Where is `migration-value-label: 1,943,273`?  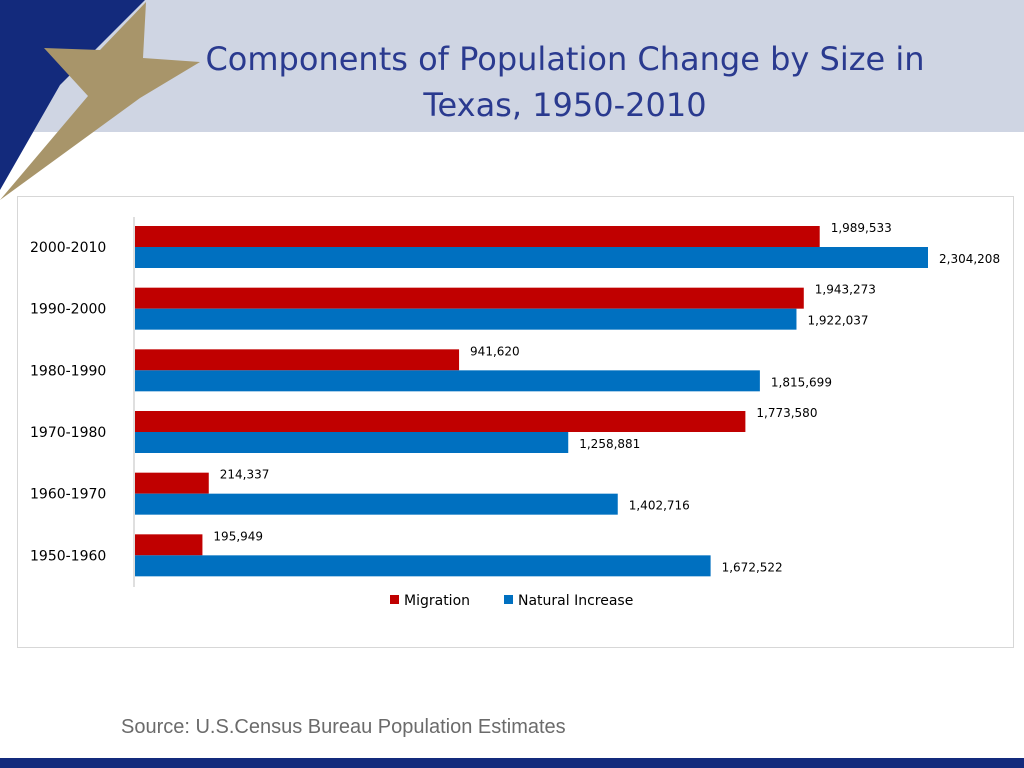
migration-value-label: 1,943,273 is located at coordinates (845, 290).